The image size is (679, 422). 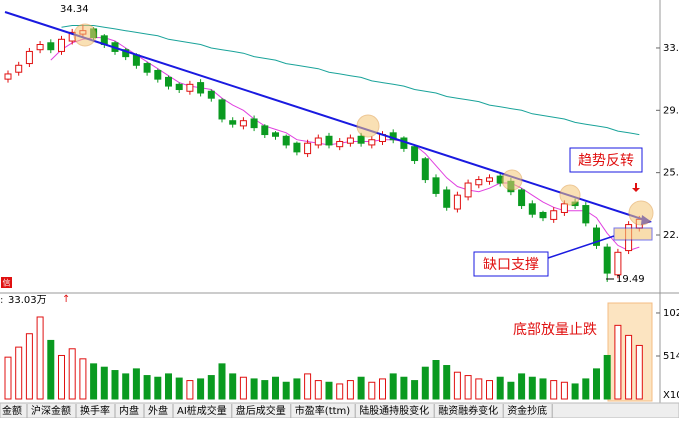 What do you see at coordinates (671, 48) in the screenshot?
I see `y-tick-label: 33.0` at bounding box center [671, 48].